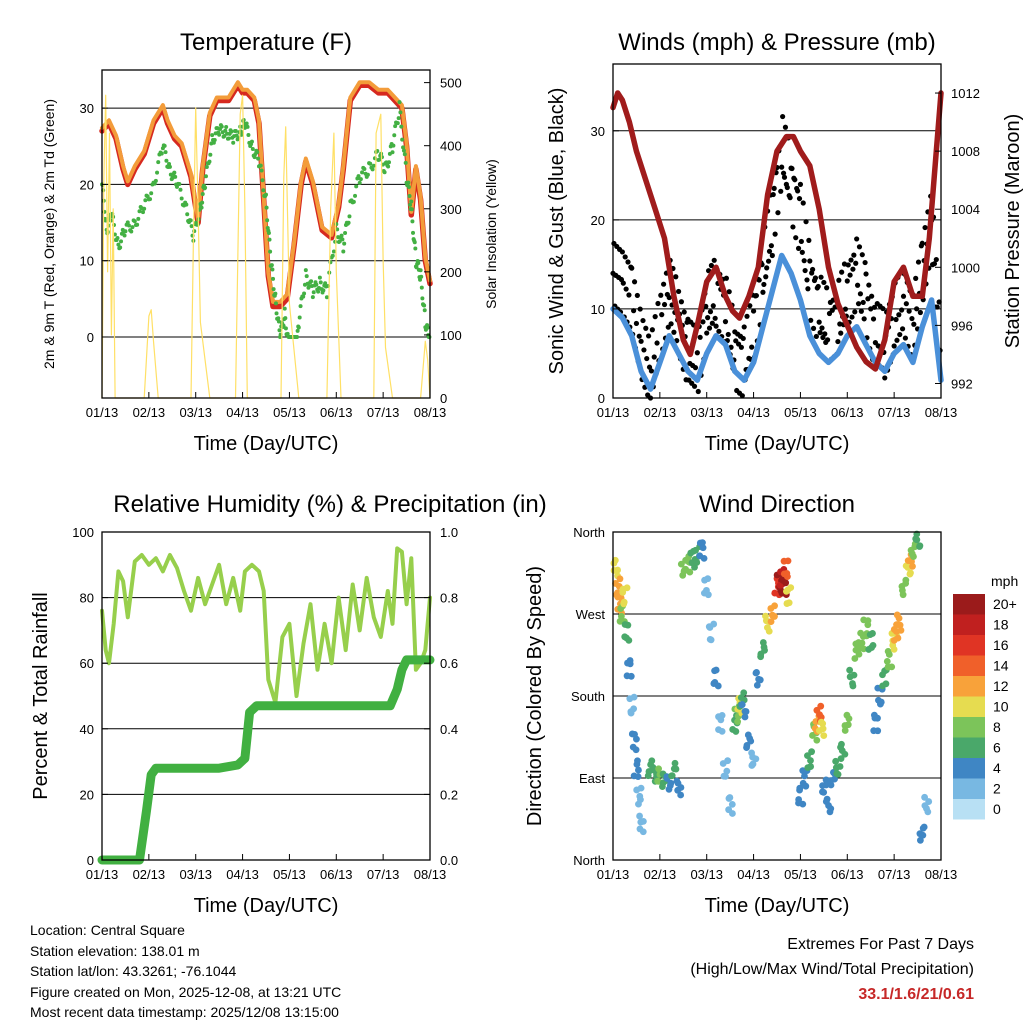 The height and width of the screenshot is (1024, 1024). Describe the element at coordinates (451, 209) in the screenshot. I see `temperature-y2tick-label: 300` at that location.